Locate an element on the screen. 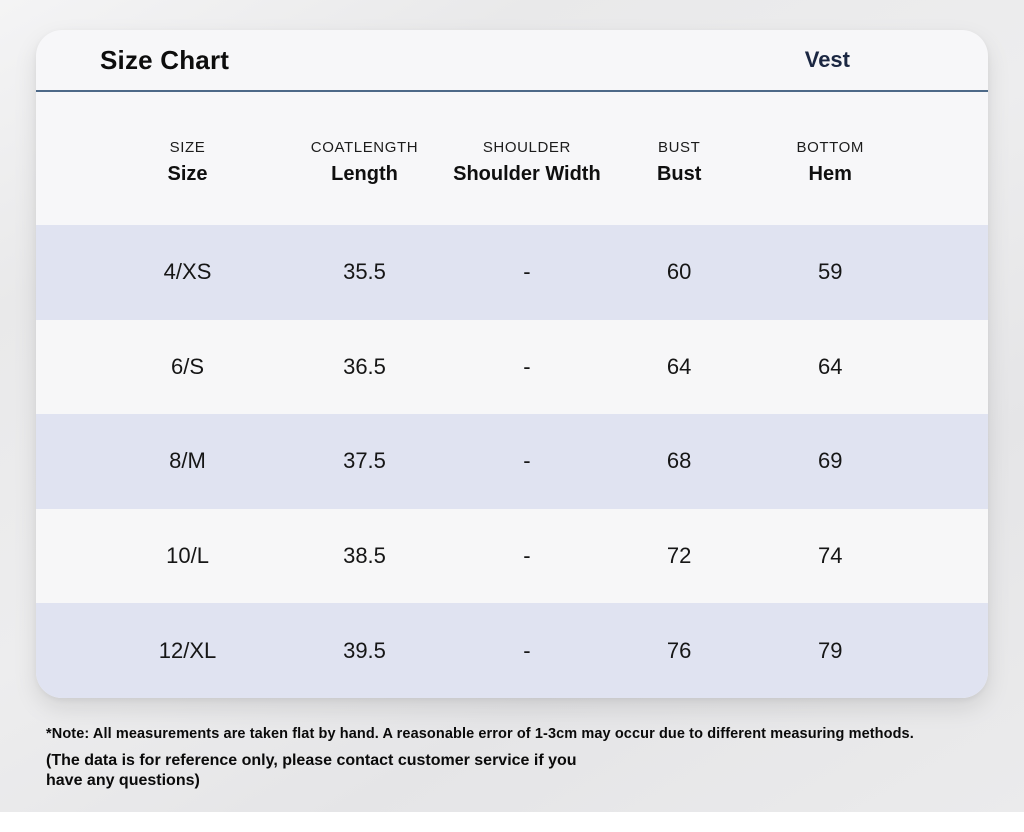 Image resolution: width=1024 pixels, height=832 pixels. note-reference-line2: have any questions) is located at coordinates (123, 780).